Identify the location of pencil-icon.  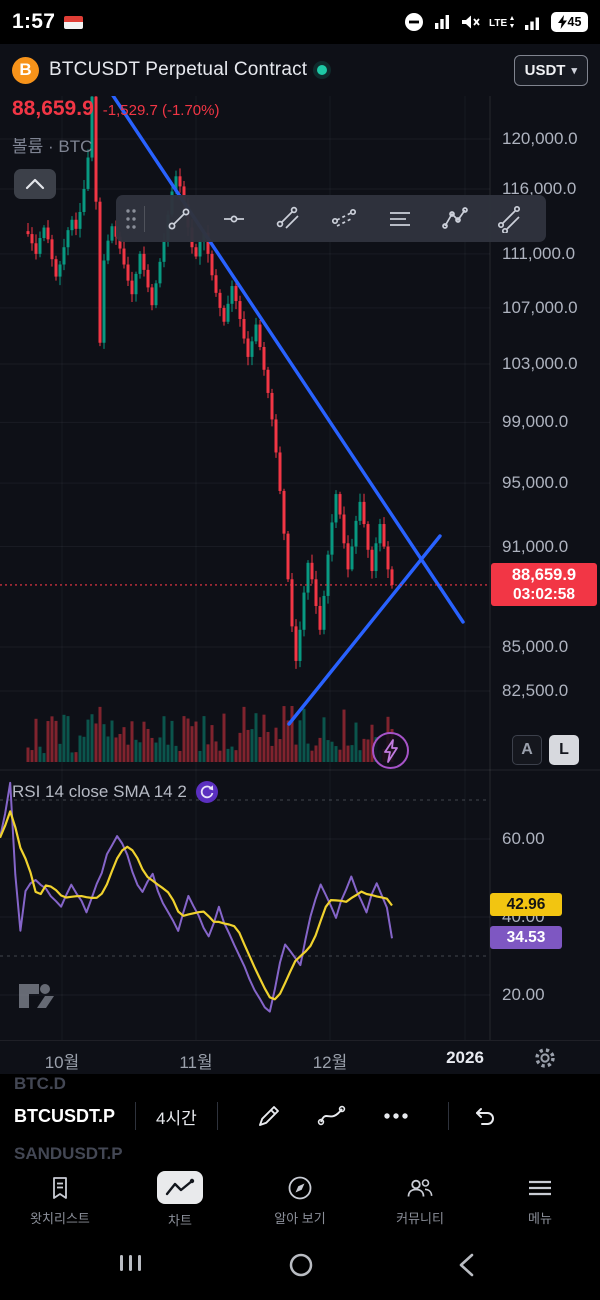
(268, 1116).